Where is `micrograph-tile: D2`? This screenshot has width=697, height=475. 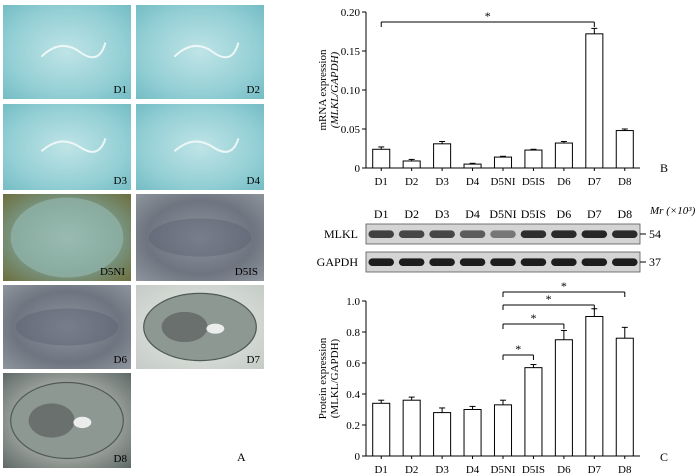 micrograph-tile: D2 is located at coordinates (200, 52).